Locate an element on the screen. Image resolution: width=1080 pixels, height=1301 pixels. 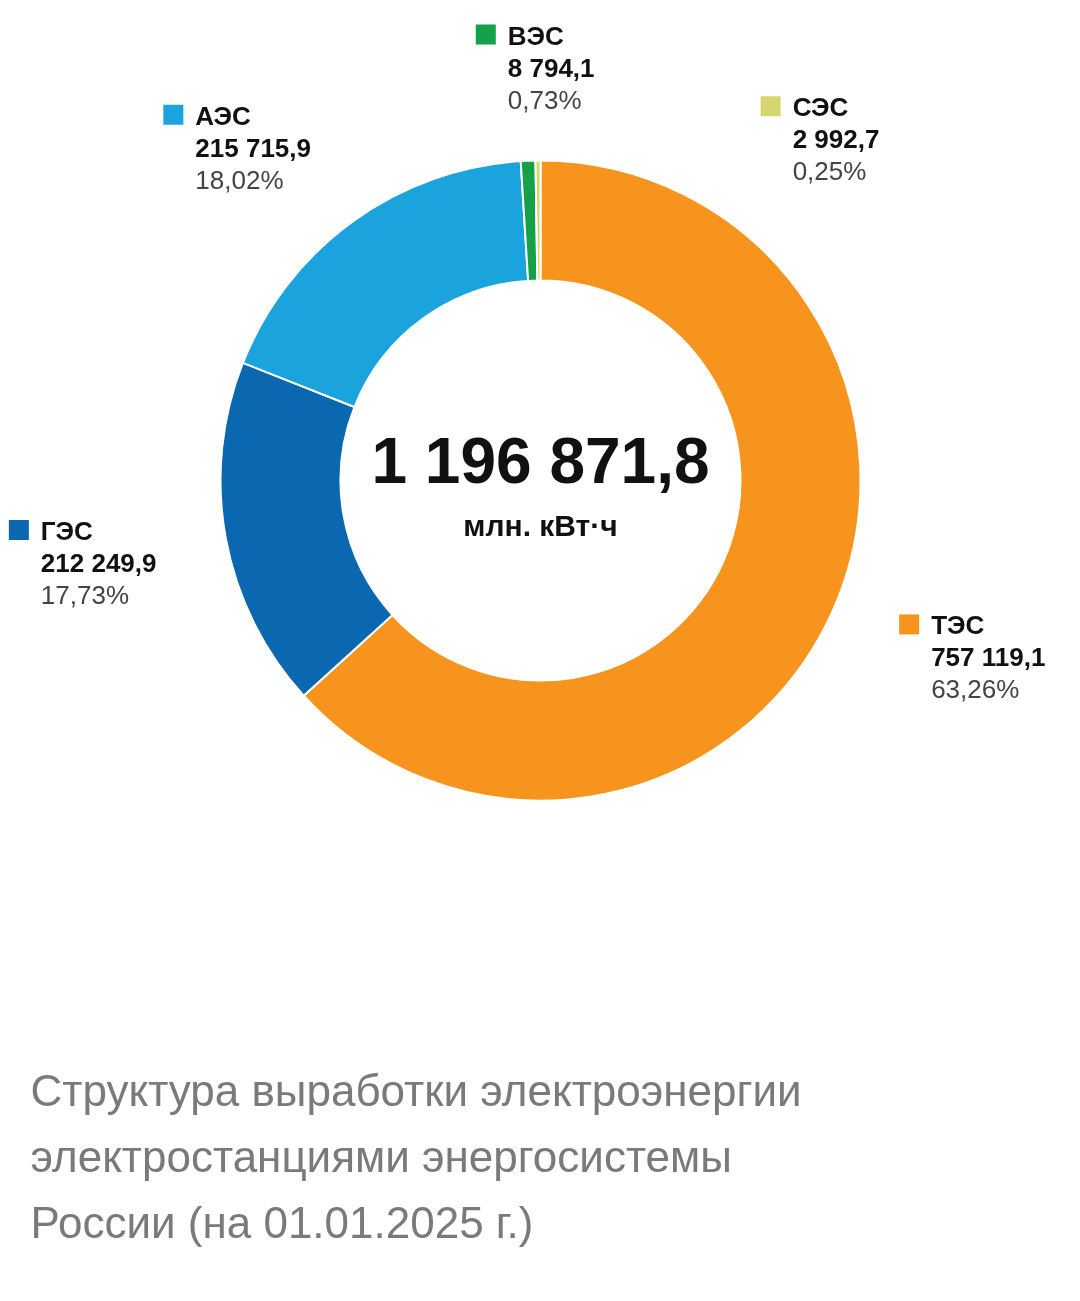
text: млн. кВт·ч is located at coordinates (540, 525).